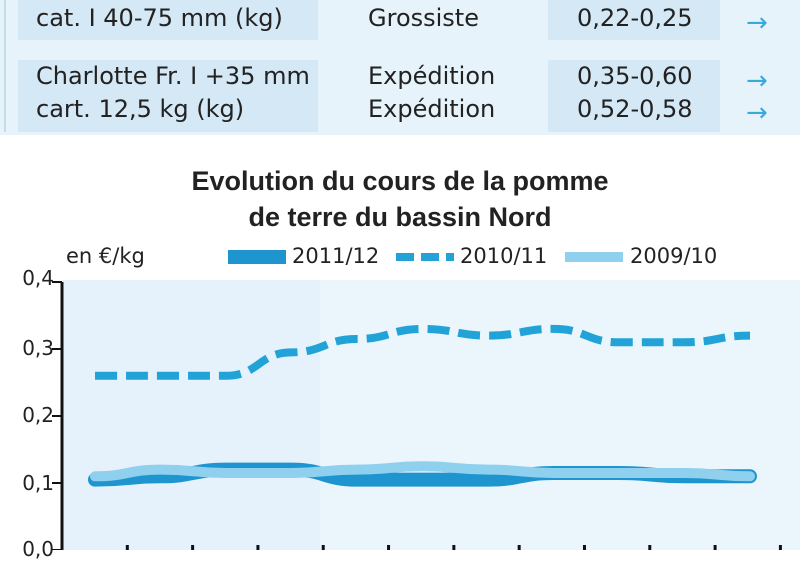  I want to click on product-cell: cat. I 40-75 mm (kg), so click(159, 18).